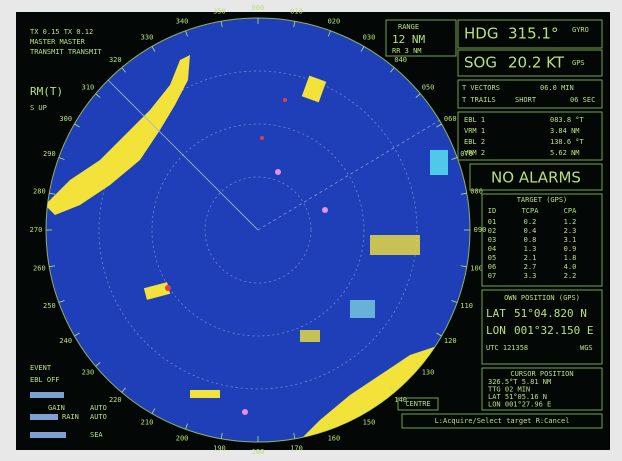 The height and width of the screenshot is (461, 622). I want to click on sea-label: SEA, so click(96, 435).